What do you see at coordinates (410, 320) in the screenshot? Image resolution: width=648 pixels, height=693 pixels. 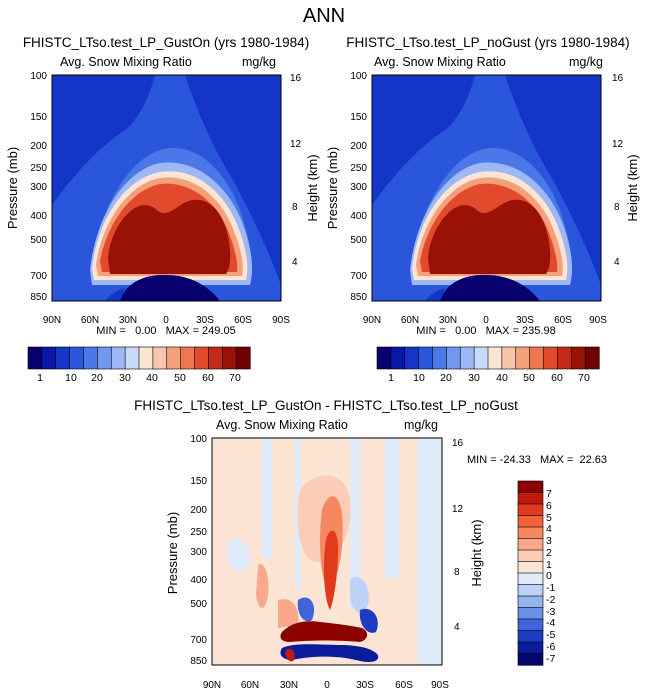 I see `x-tick-label: 60N` at bounding box center [410, 320].